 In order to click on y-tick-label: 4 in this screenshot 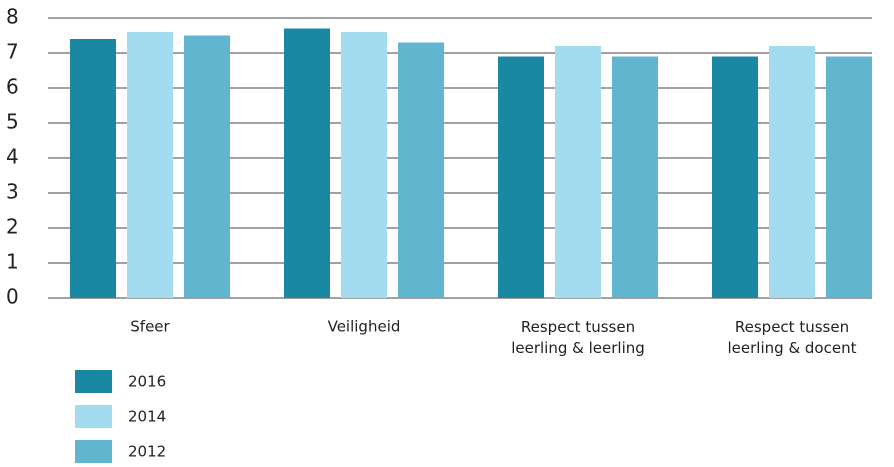, I will do `click(12, 157)`.